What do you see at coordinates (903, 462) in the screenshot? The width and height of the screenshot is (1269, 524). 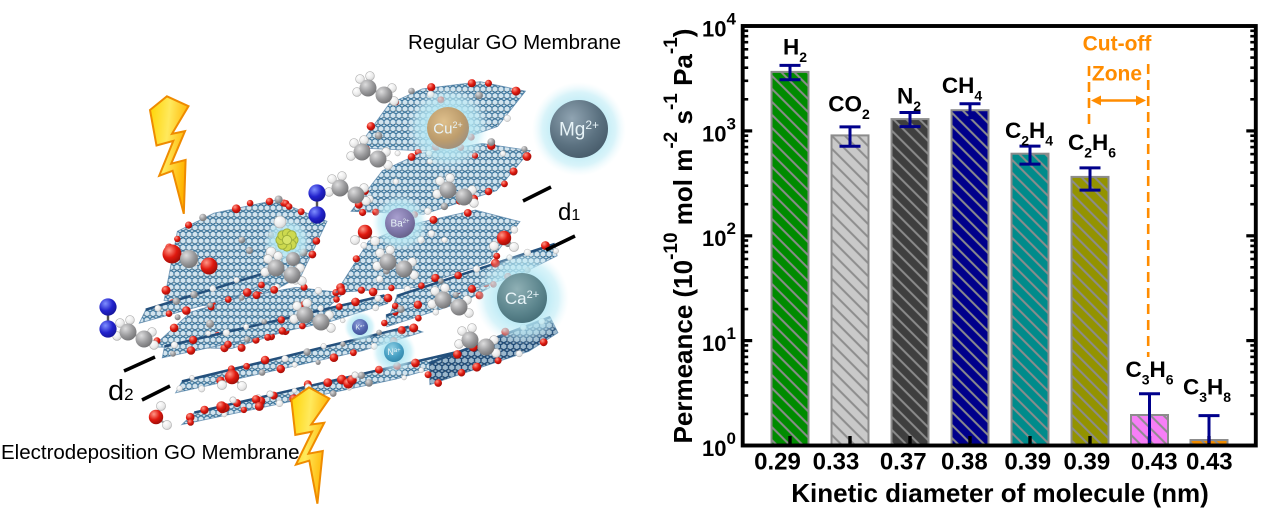 I see `svg-text: 0.37` at bounding box center [903, 462].